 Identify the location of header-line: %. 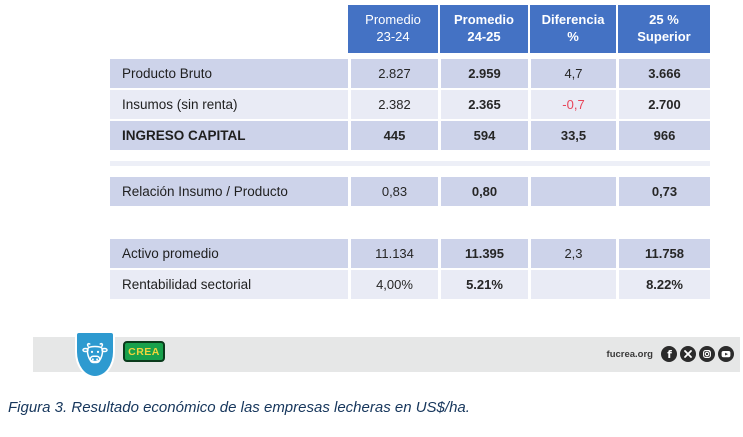
(573, 36).